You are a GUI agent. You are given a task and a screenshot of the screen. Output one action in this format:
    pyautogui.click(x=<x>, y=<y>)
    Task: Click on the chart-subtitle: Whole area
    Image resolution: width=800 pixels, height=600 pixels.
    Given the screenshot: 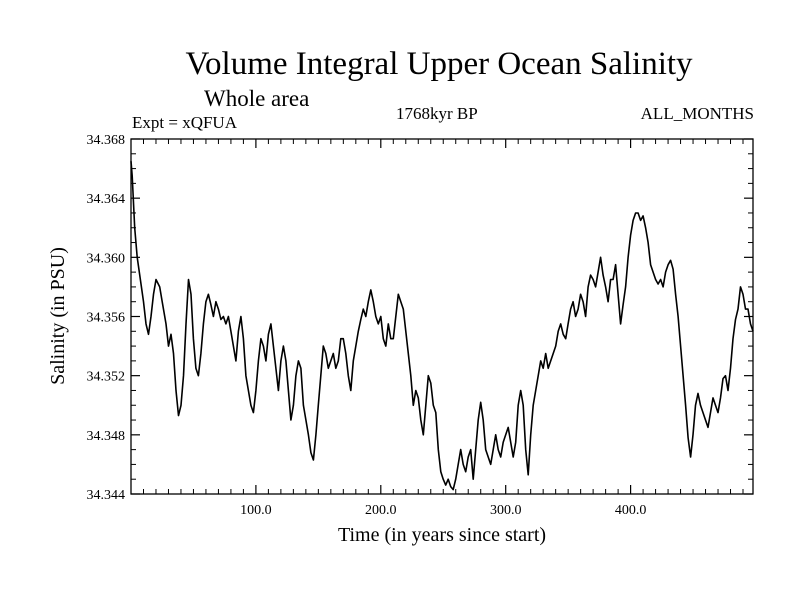 What is the action you would take?
    pyautogui.click(x=257, y=98)
    